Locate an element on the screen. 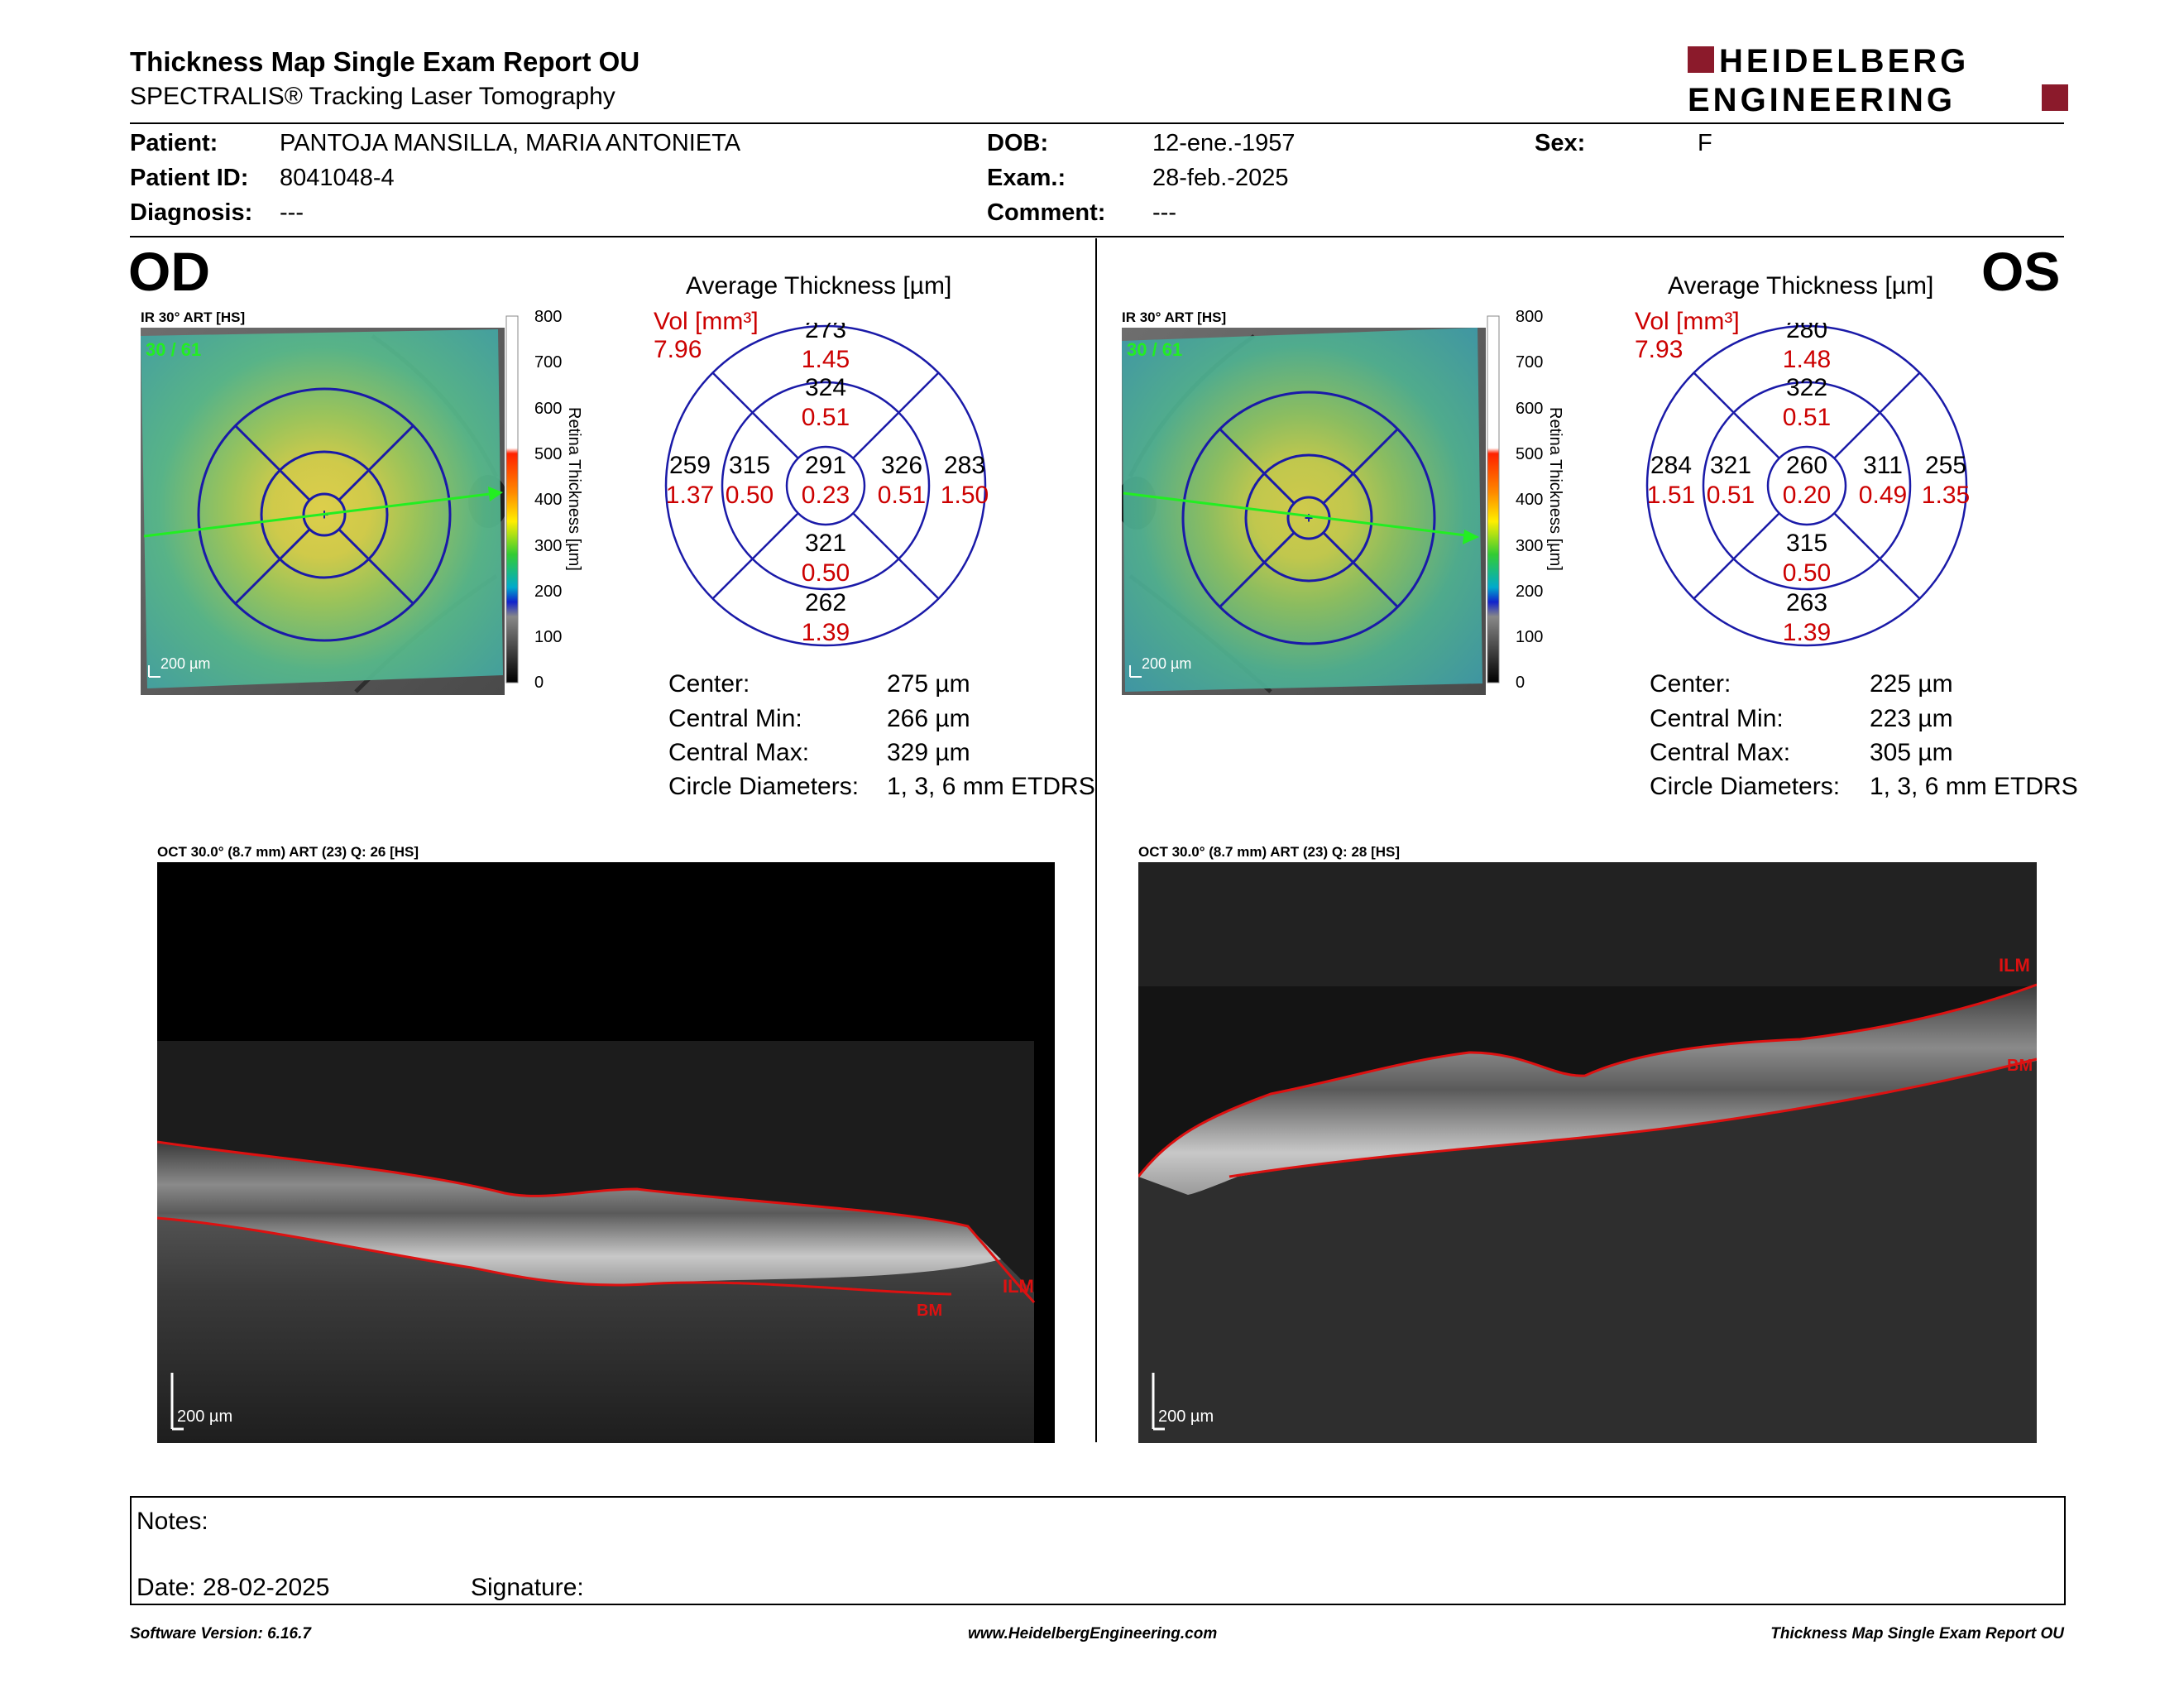 Image resolution: width=2184 pixels, height=1688 pixels. os-bm-label: BM is located at coordinates (2020, 1066).